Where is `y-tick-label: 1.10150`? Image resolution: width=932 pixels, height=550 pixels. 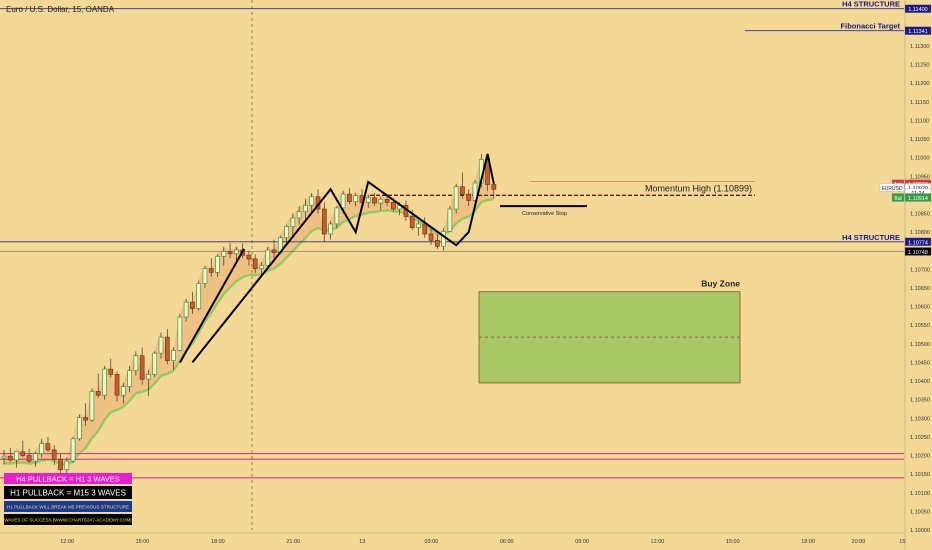 y-tick-label: 1.10150 is located at coordinates (920, 475).